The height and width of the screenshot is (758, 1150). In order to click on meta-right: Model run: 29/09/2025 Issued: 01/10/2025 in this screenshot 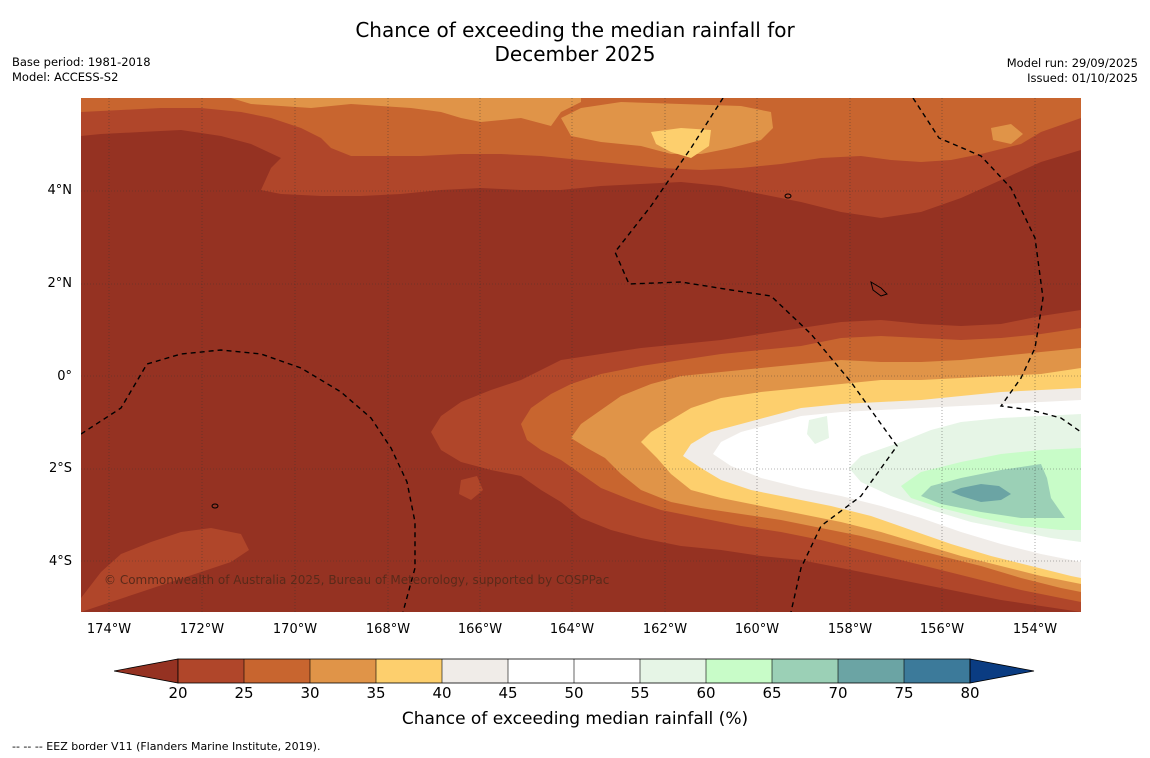, I will do `click(1072, 71)`.